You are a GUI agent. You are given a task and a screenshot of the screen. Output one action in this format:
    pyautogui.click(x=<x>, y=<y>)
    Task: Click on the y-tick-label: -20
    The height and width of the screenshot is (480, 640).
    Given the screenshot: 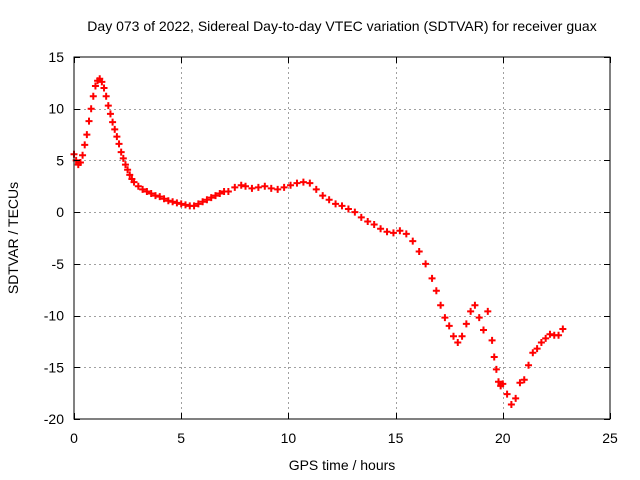 What is the action you would take?
    pyautogui.click(x=54, y=419)
    